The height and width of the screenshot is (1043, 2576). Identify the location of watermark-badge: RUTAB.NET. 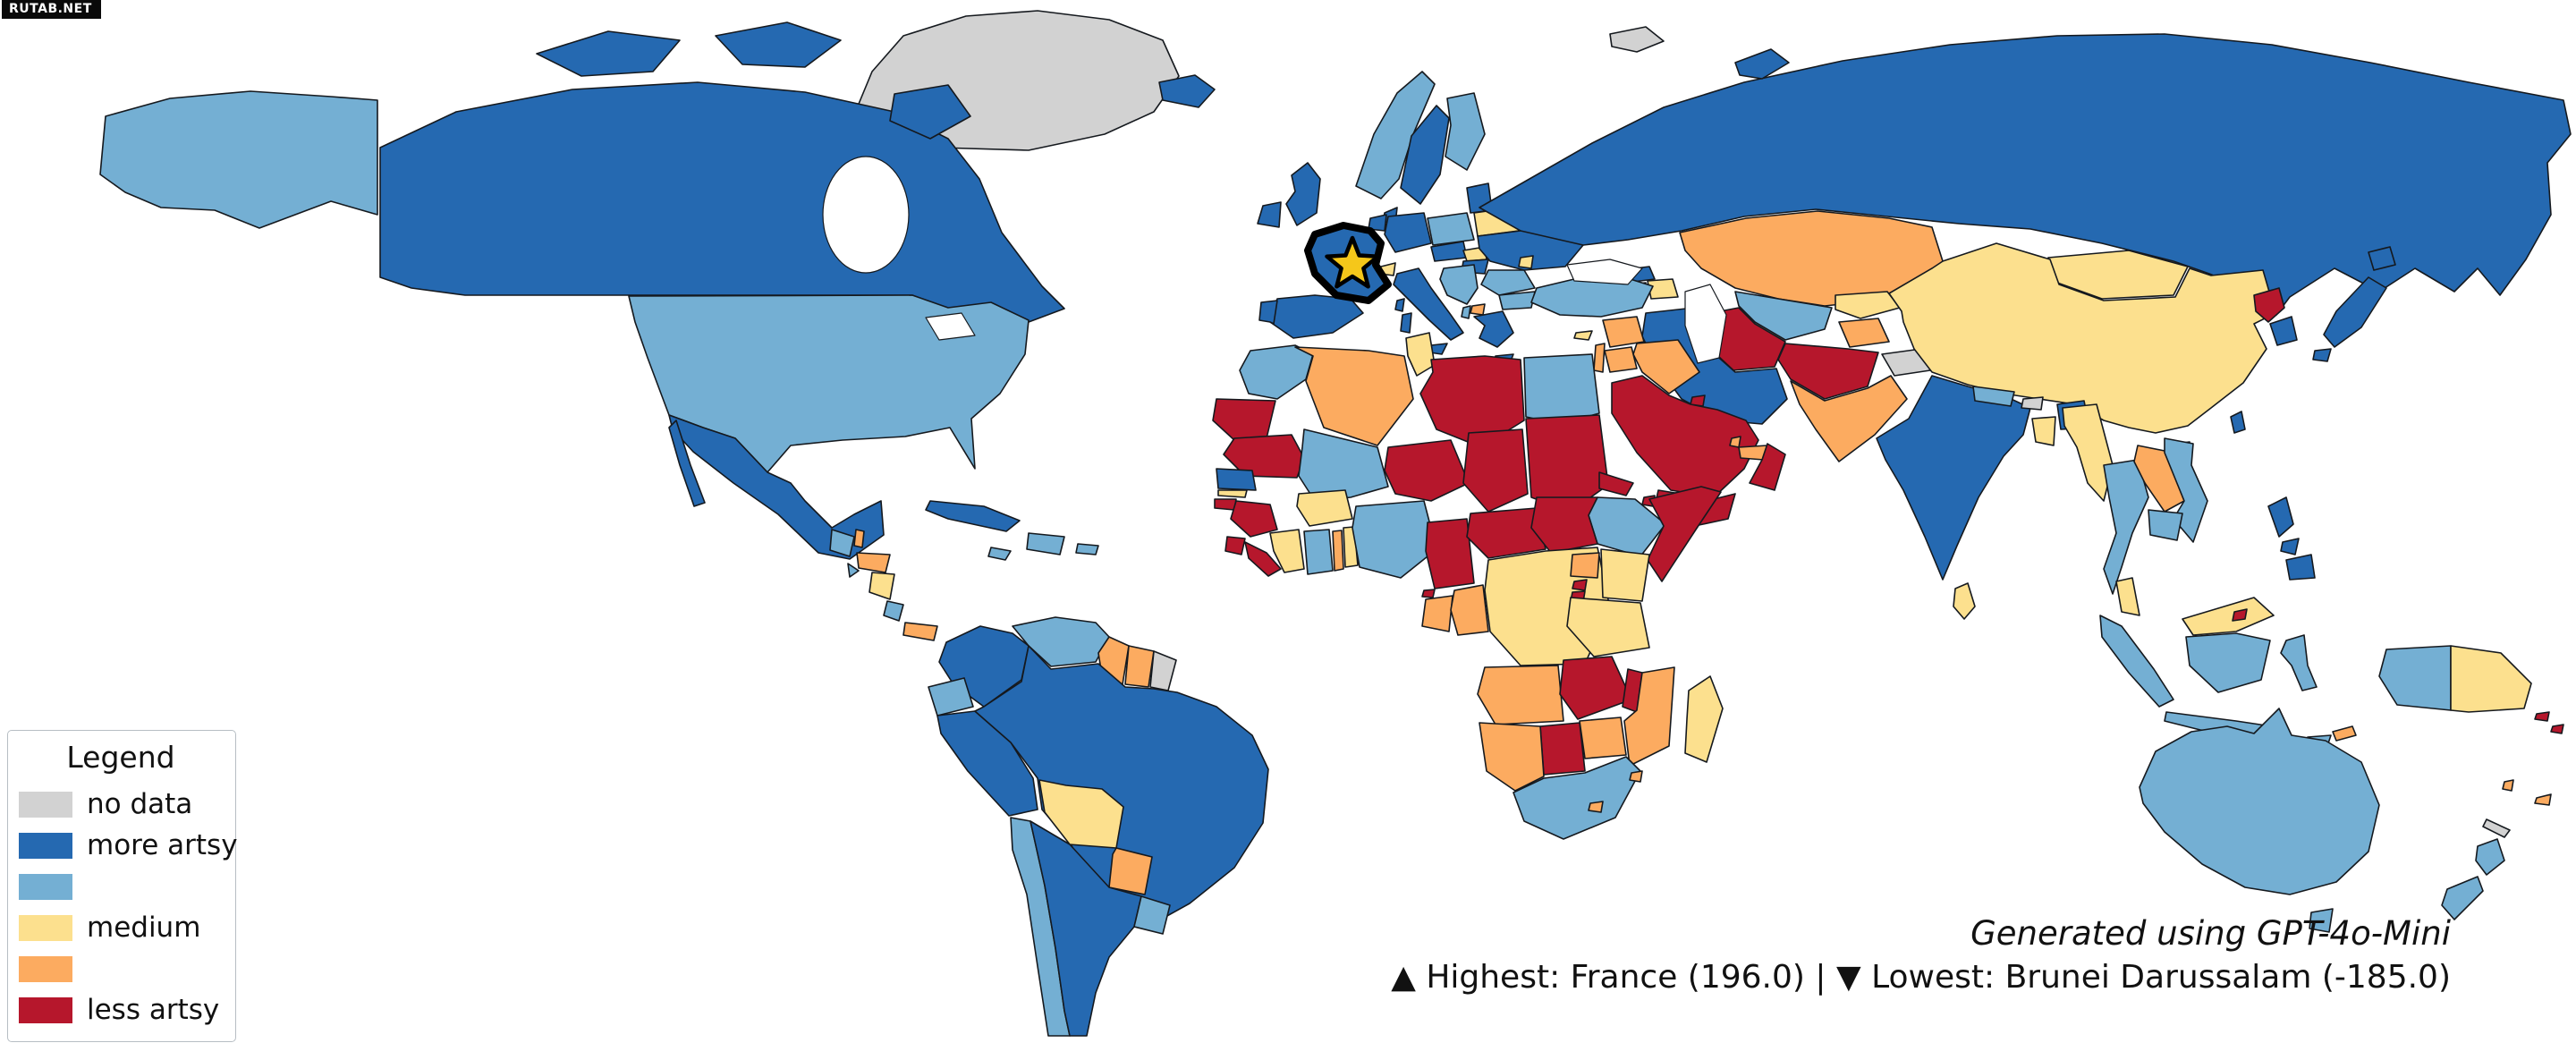
(51, 9).